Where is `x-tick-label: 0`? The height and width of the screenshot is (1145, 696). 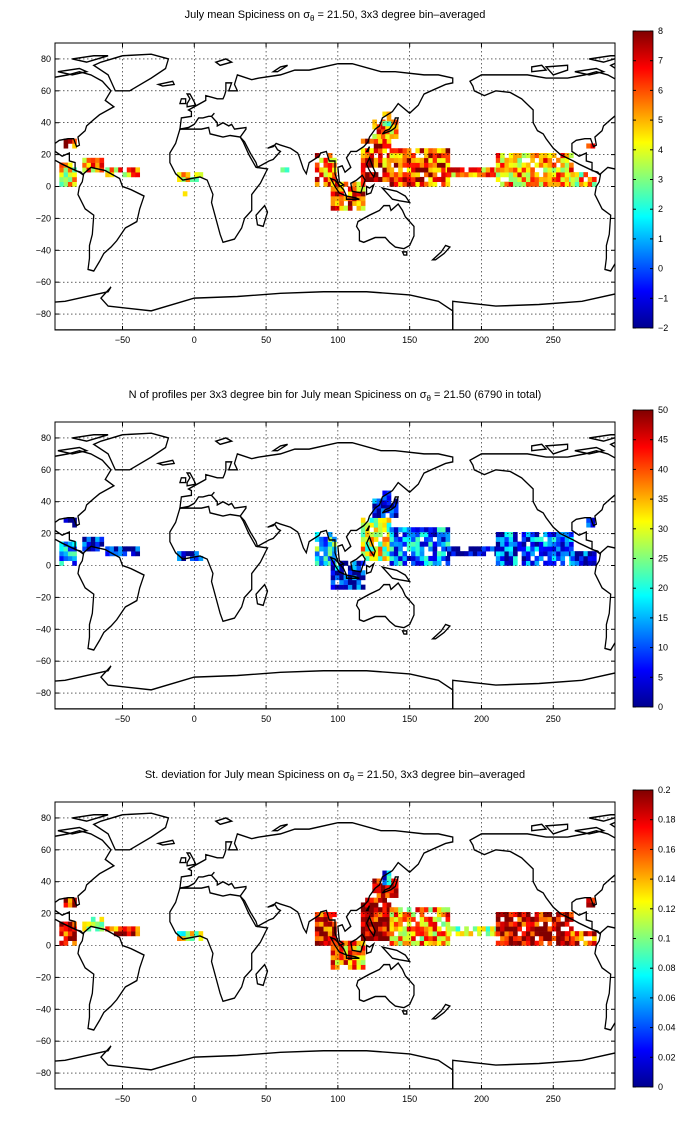 x-tick-label: 0 is located at coordinates (194, 1099).